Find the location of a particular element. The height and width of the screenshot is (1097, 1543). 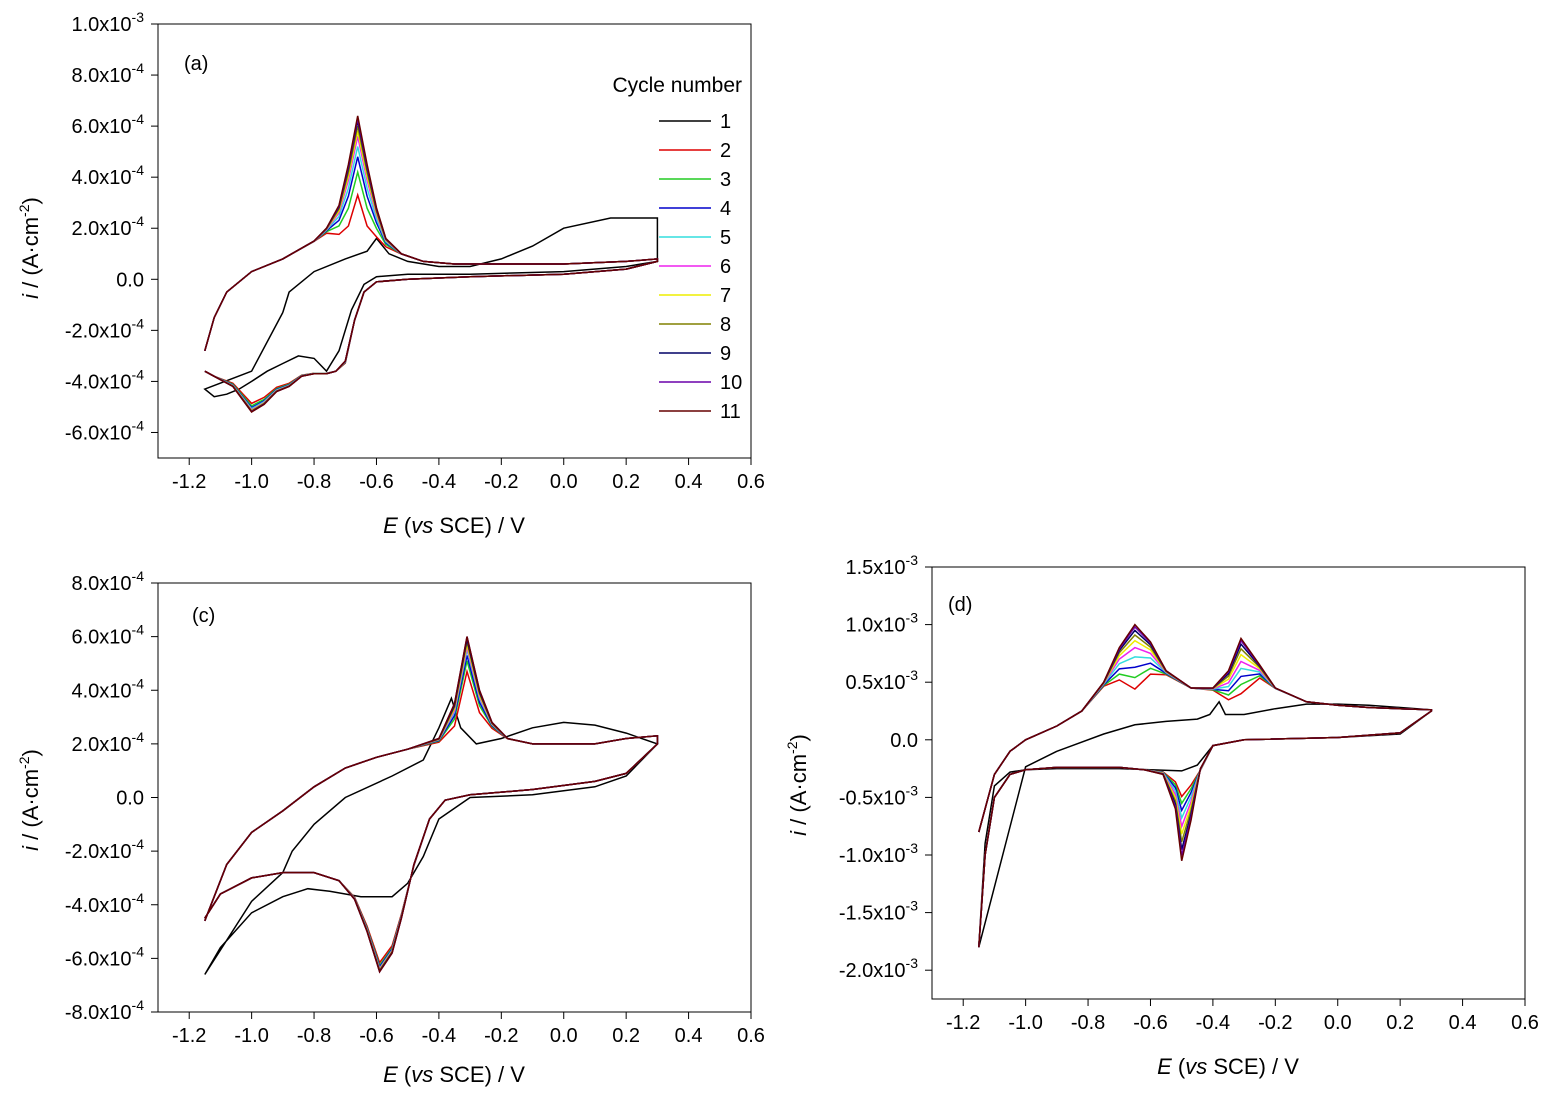

legend-label: 10 is located at coordinates (731, 383).